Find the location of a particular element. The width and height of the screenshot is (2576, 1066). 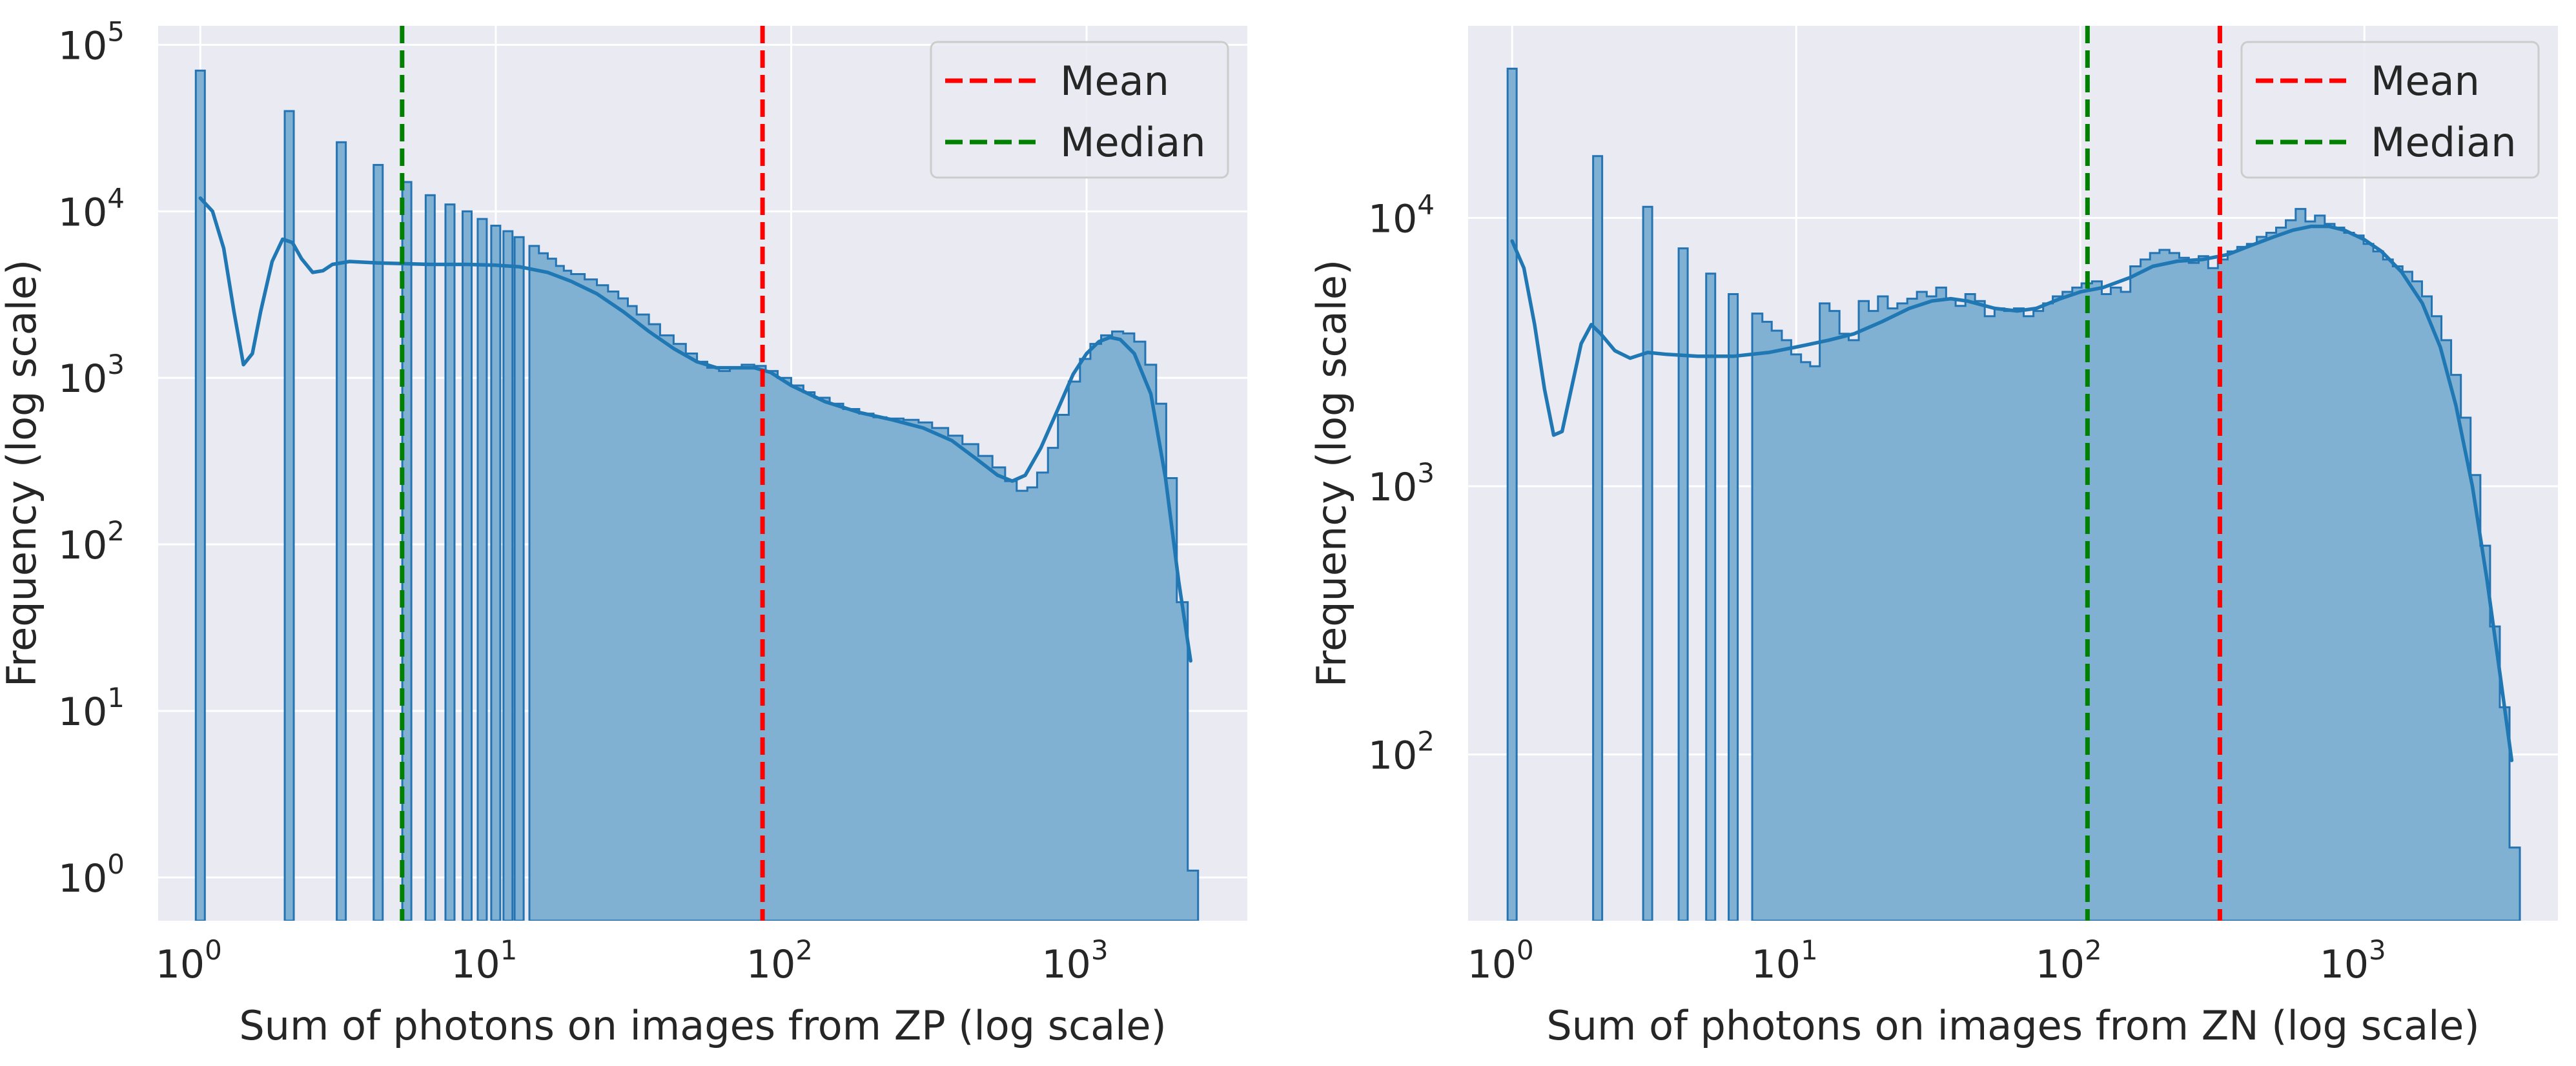

y-tick-exponent: 5 is located at coordinates (116, 31).